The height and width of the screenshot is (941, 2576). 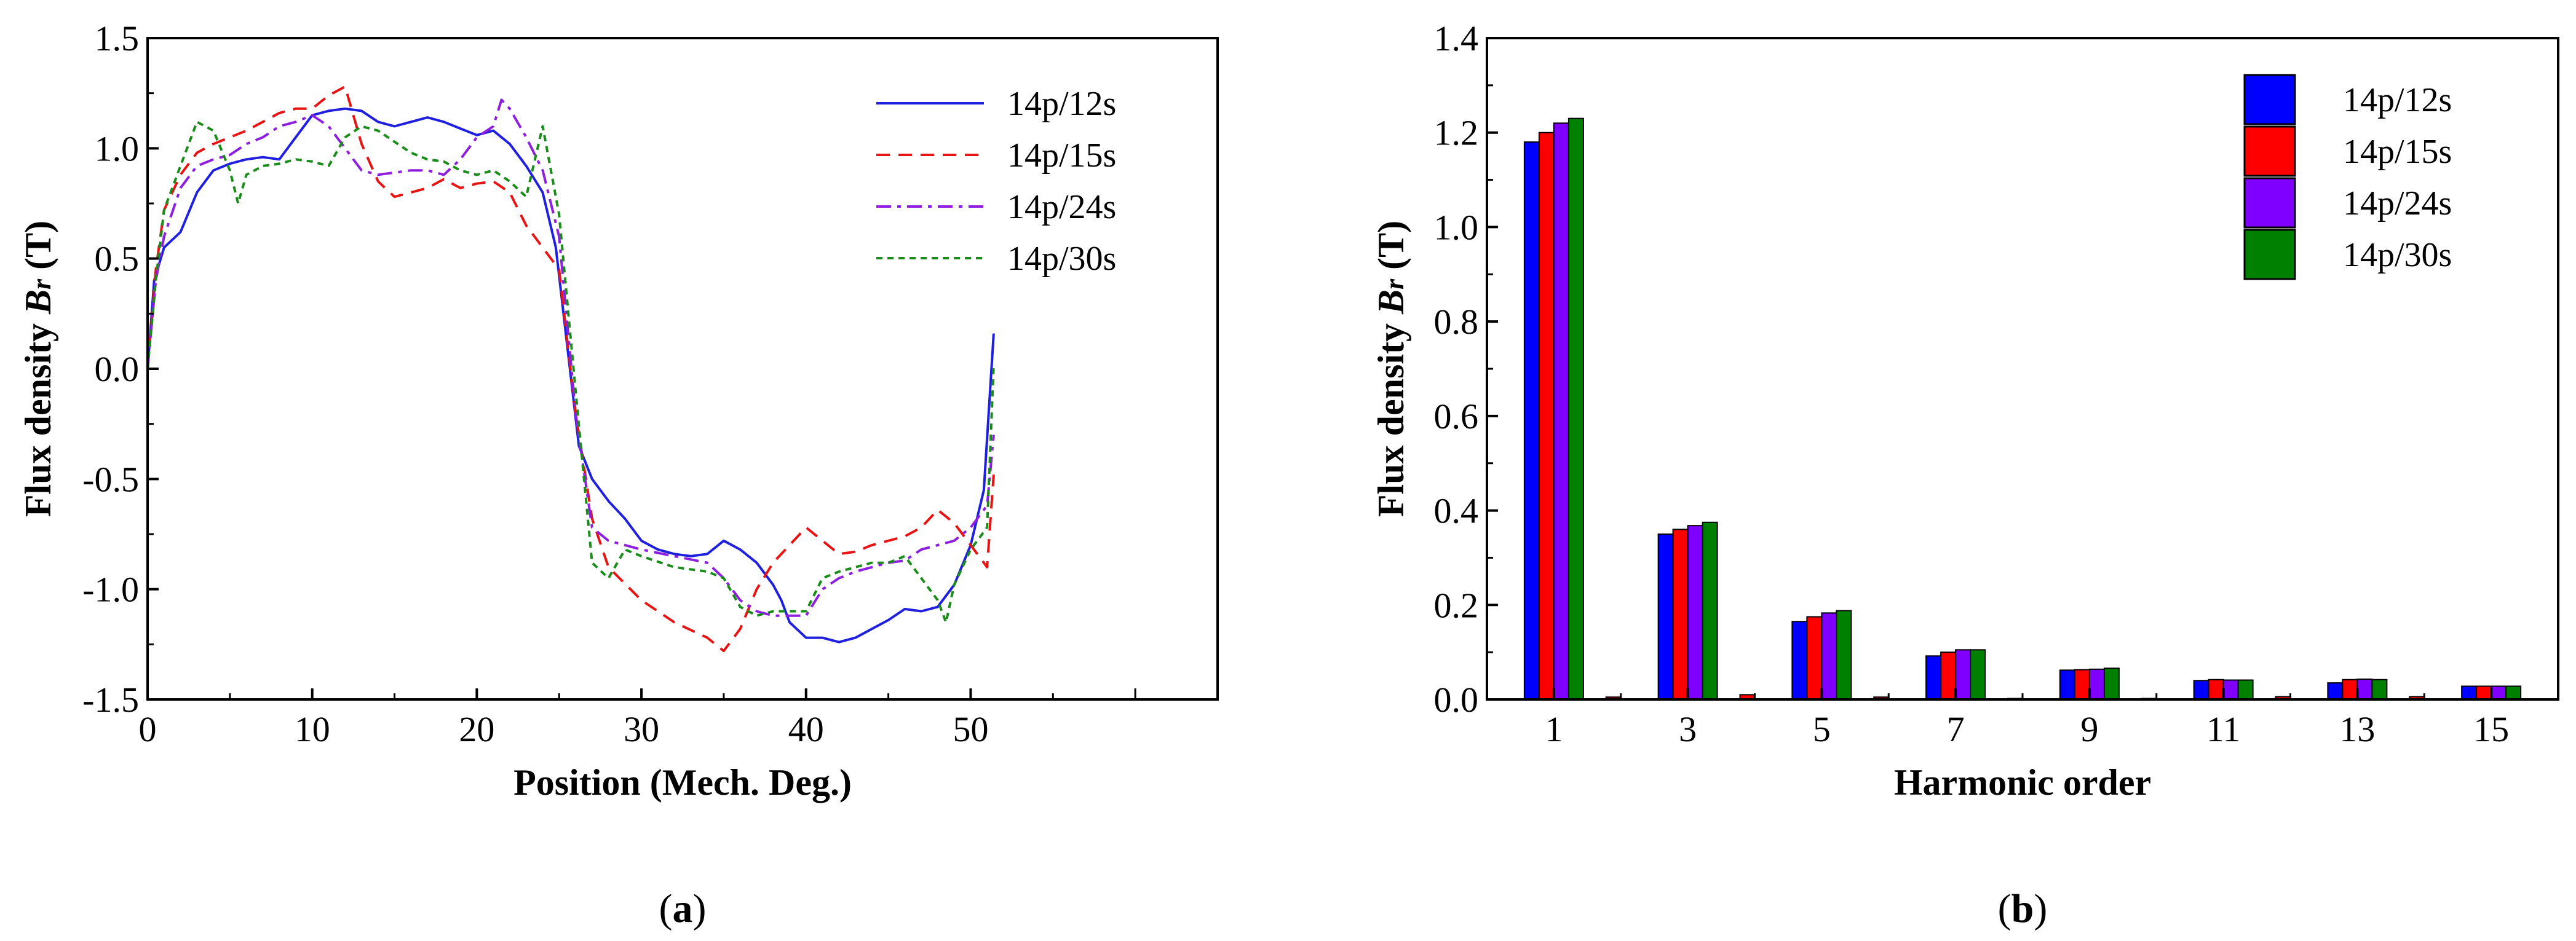 I want to click on legend-swatch-14p-24s, so click(x=2269, y=203).